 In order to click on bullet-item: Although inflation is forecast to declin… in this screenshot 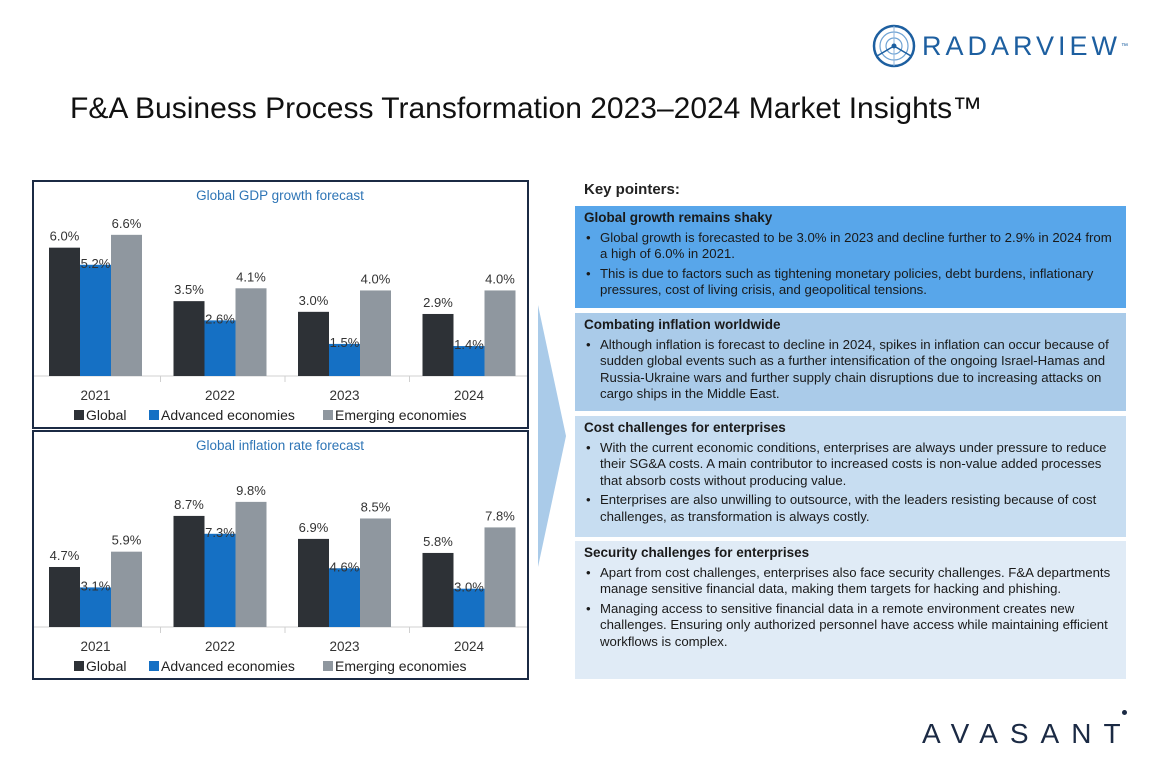, I will do `click(851, 370)`.